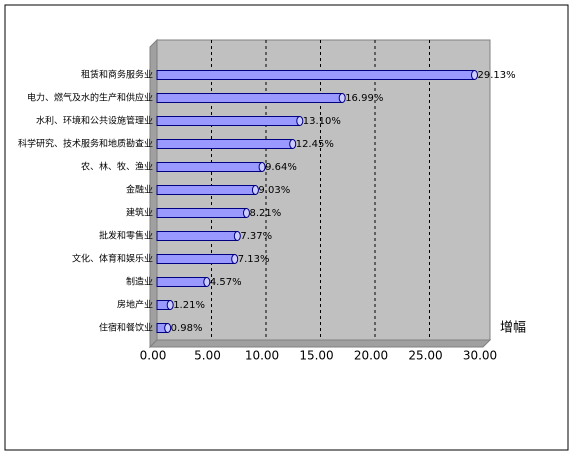  I want to click on y-tick-label: 电力、燃气及水的生产和供应业, so click(90, 98).